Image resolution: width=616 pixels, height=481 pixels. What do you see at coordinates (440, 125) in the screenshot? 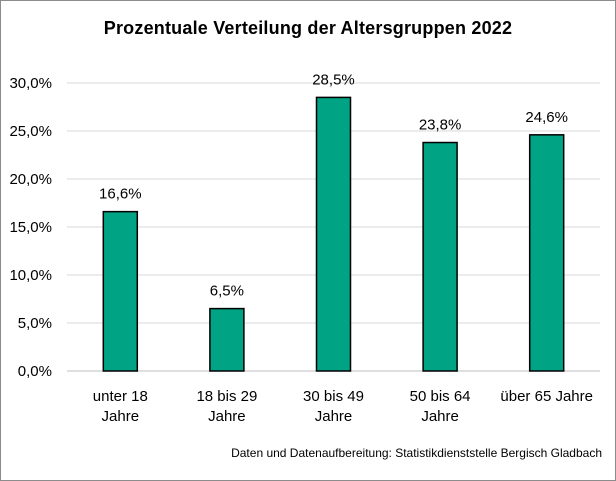
I see `data-label: 23,8%` at bounding box center [440, 125].